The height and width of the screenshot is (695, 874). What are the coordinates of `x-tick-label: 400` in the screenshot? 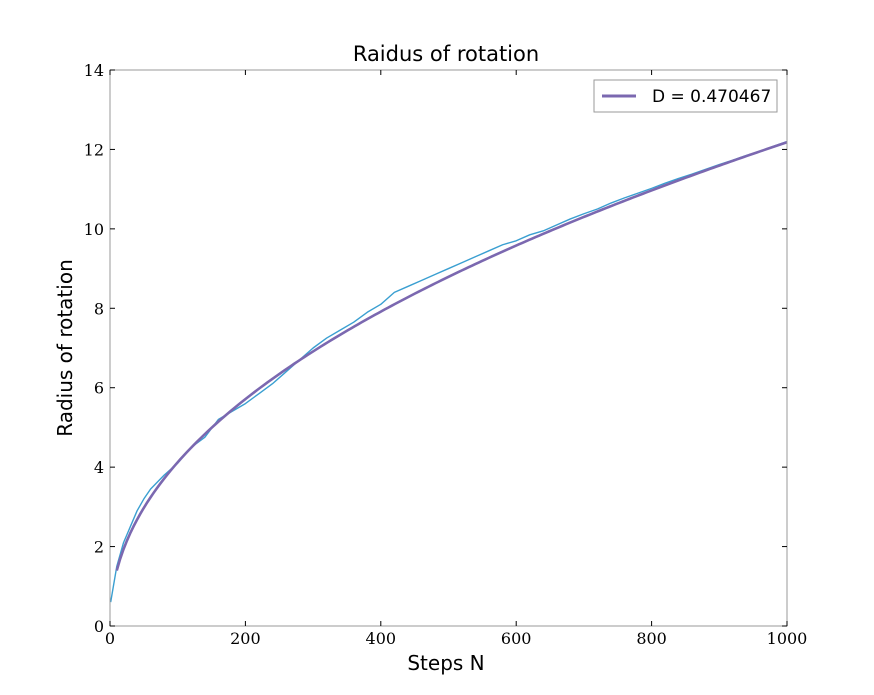 It's located at (381, 638).